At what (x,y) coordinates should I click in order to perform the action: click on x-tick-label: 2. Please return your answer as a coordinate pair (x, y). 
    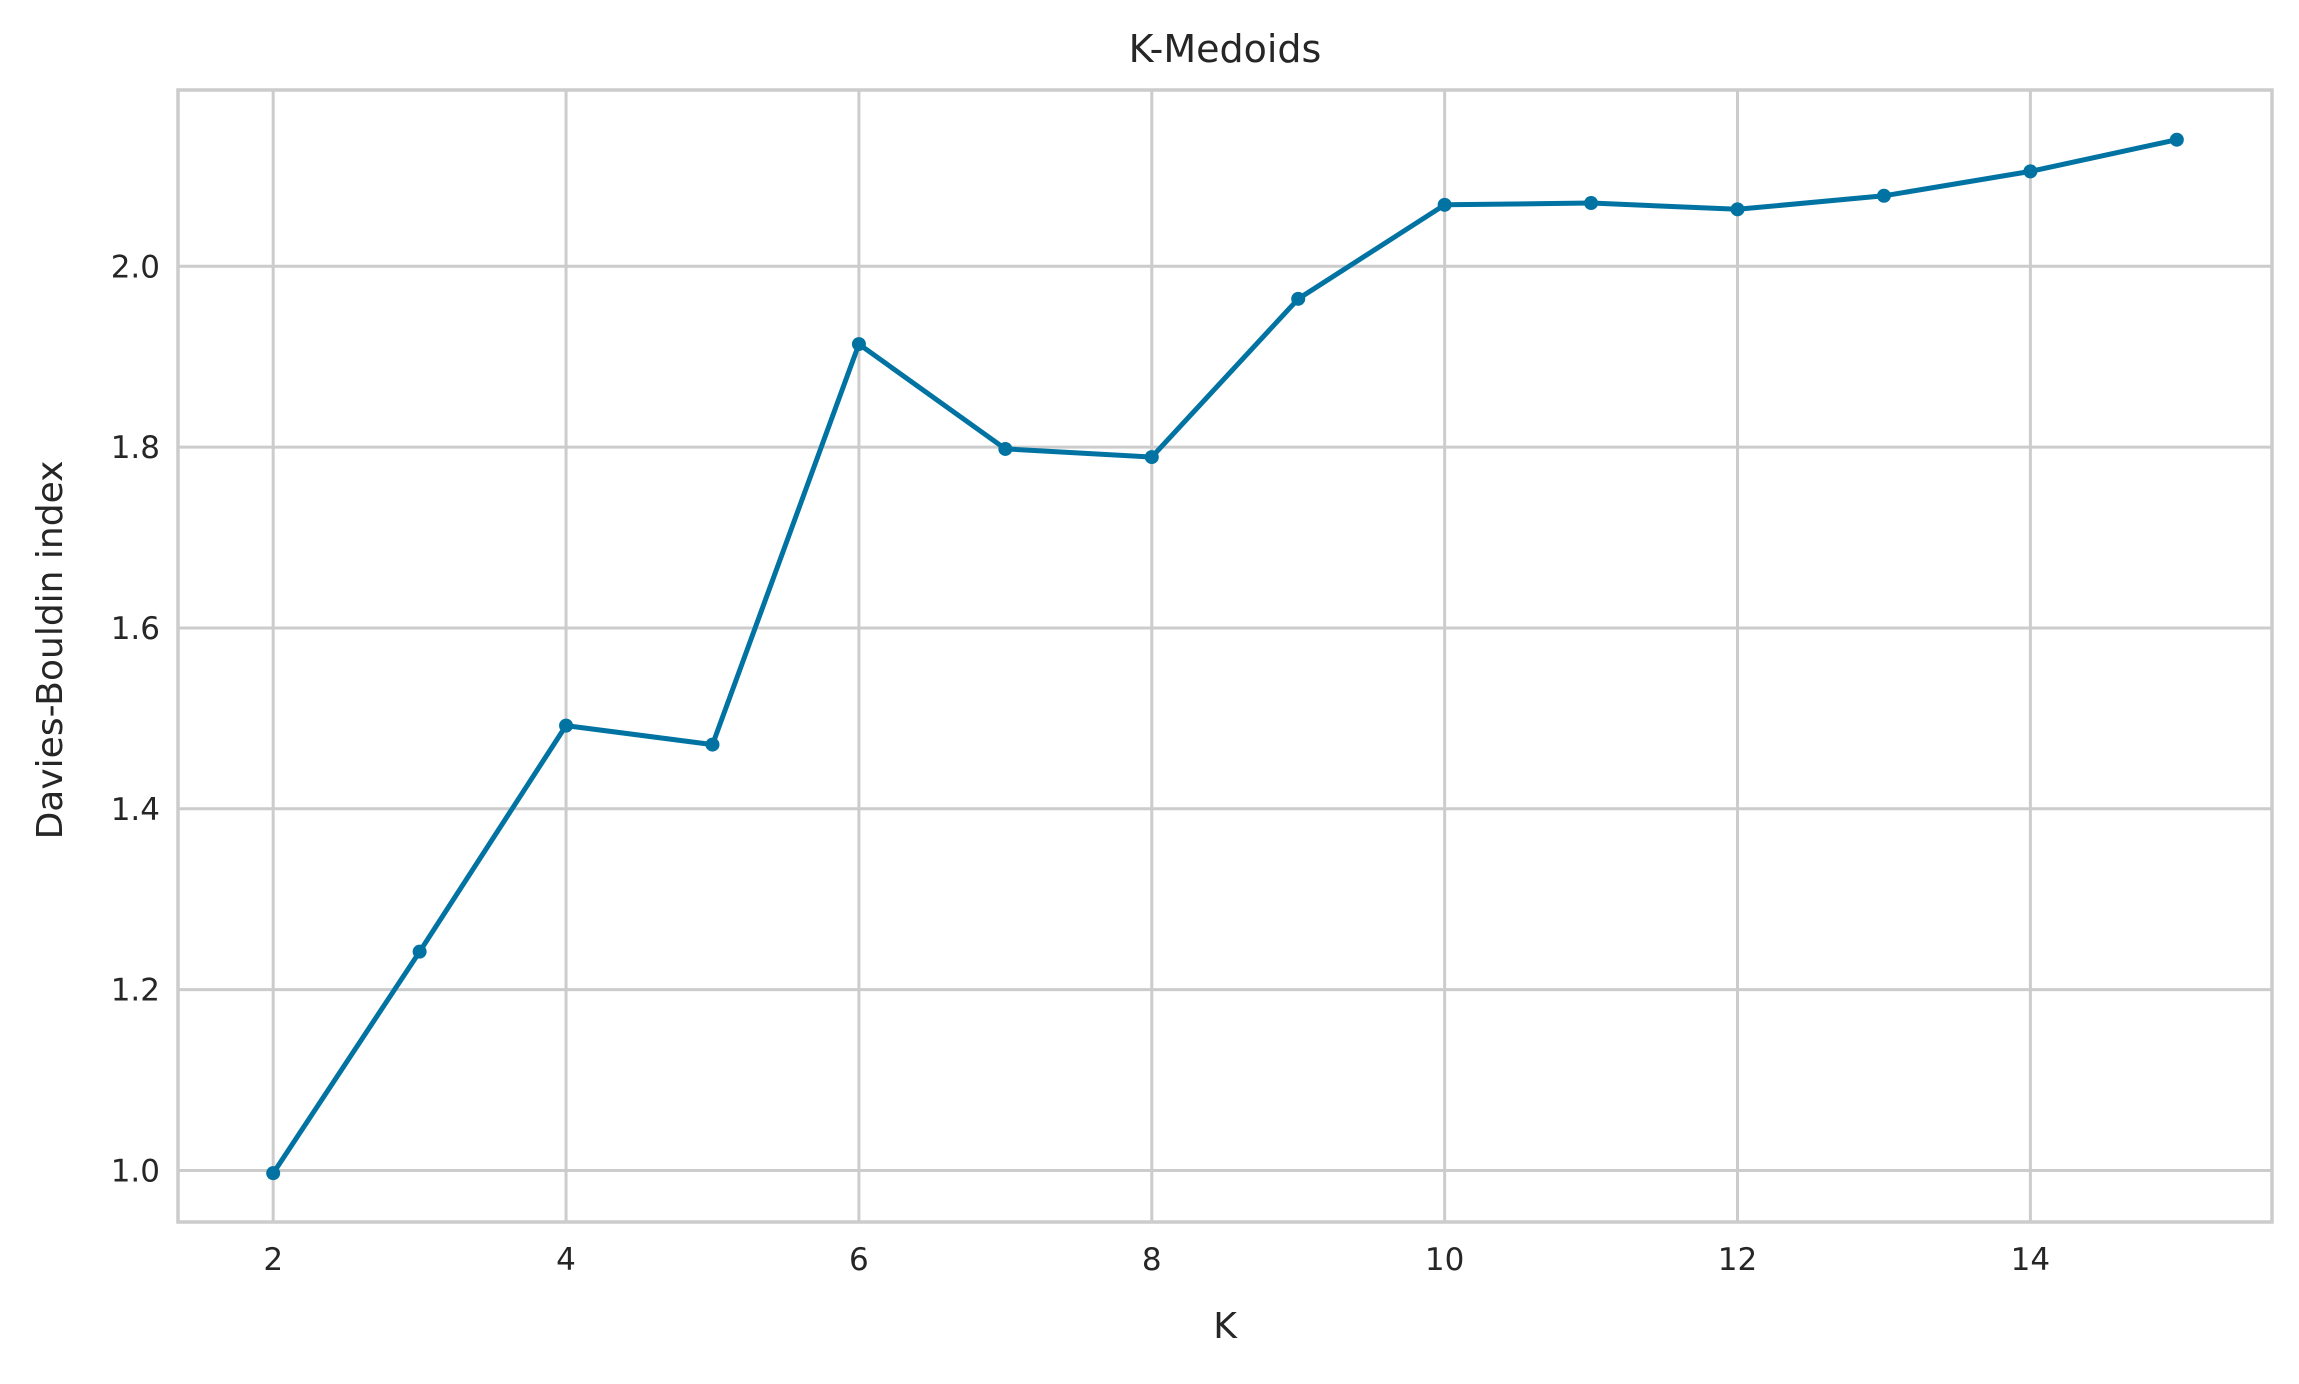
    Looking at the image, I should click on (273, 1260).